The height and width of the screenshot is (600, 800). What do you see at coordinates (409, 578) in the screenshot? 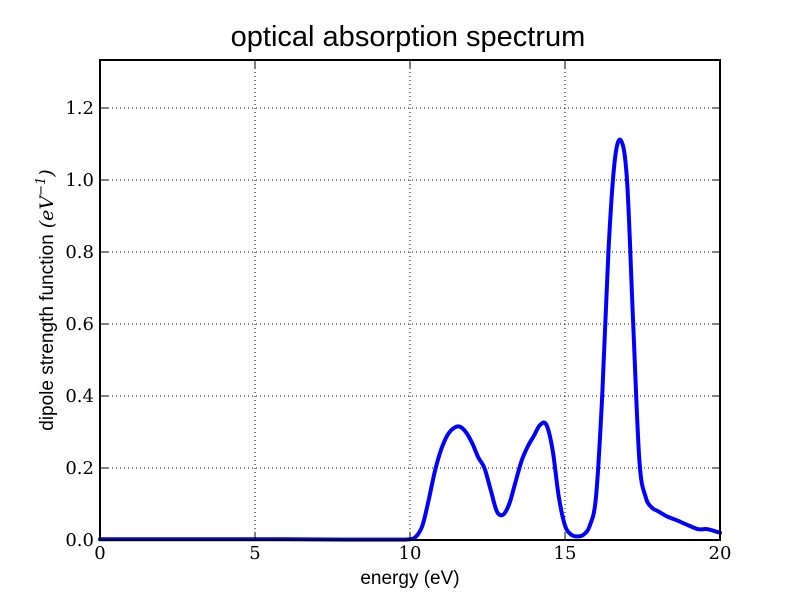
I see `x-axis-label: energy (eV)` at bounding box center [409, 578].